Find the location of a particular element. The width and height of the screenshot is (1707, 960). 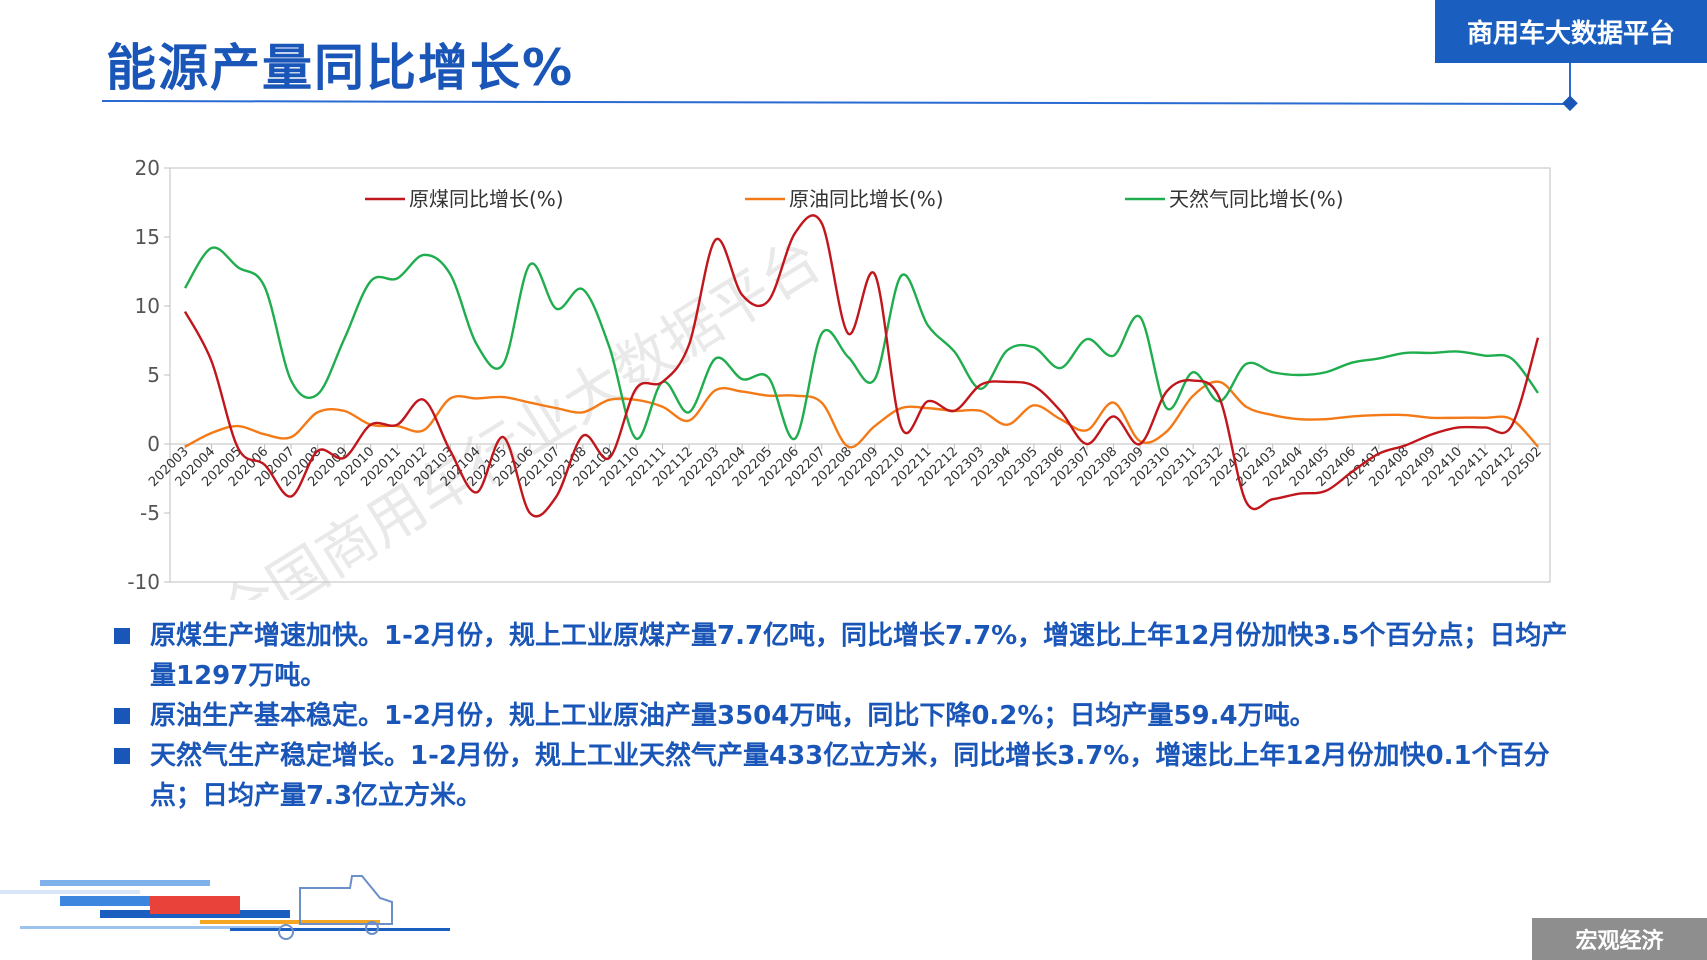

y-axis: -10 -5 0 5 10 15 20 is located at coordinates (148, 375).